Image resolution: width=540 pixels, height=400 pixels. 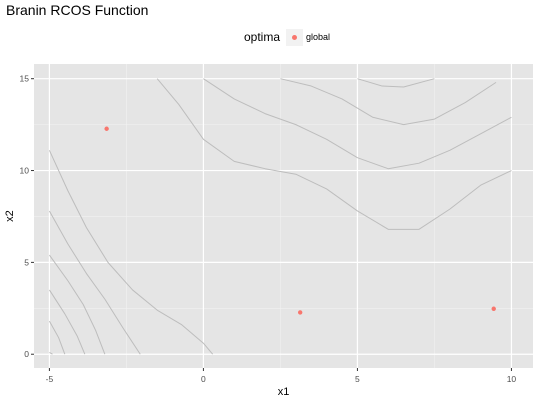 What do you see at coordinates (25, 79) in the screenshot?
I see `y-tick-label: 15` at bounding box center [25, 79].